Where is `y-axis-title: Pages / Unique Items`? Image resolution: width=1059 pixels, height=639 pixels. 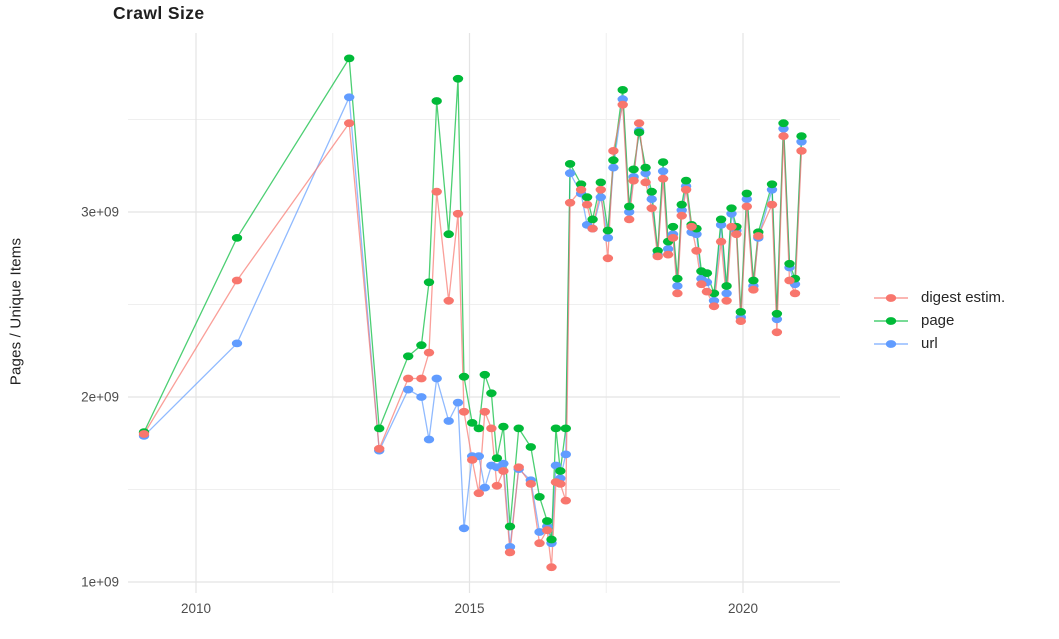 y-axis-title: Pages / Unique Items is located at coordinates (16, 311).